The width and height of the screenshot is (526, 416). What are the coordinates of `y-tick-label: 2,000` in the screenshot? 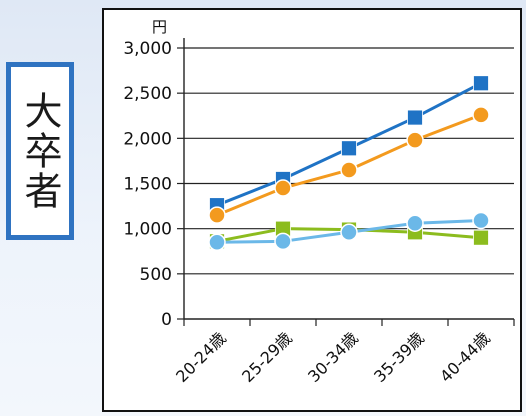 It's located at (147, 139).